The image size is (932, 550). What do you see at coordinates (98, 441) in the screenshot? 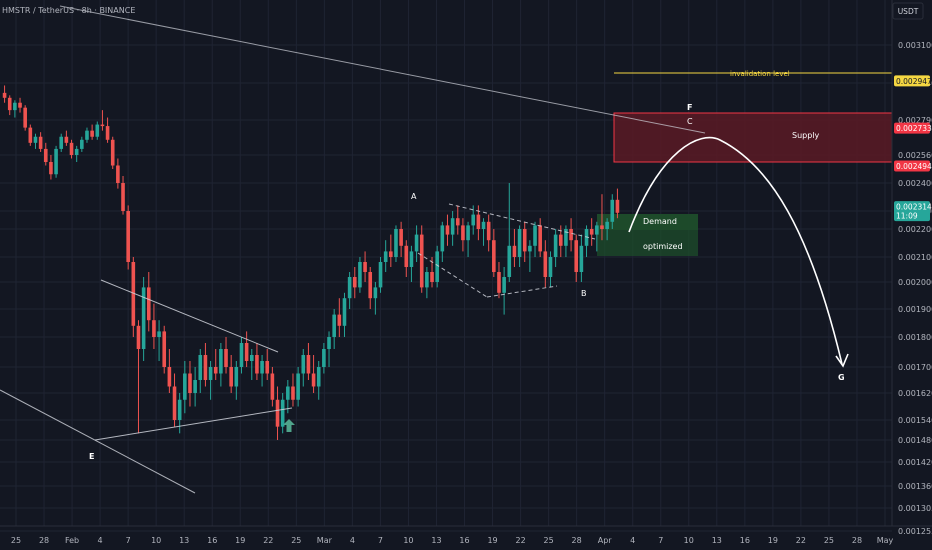
I see `lower-channel-line` at bounding box center [98, 441].